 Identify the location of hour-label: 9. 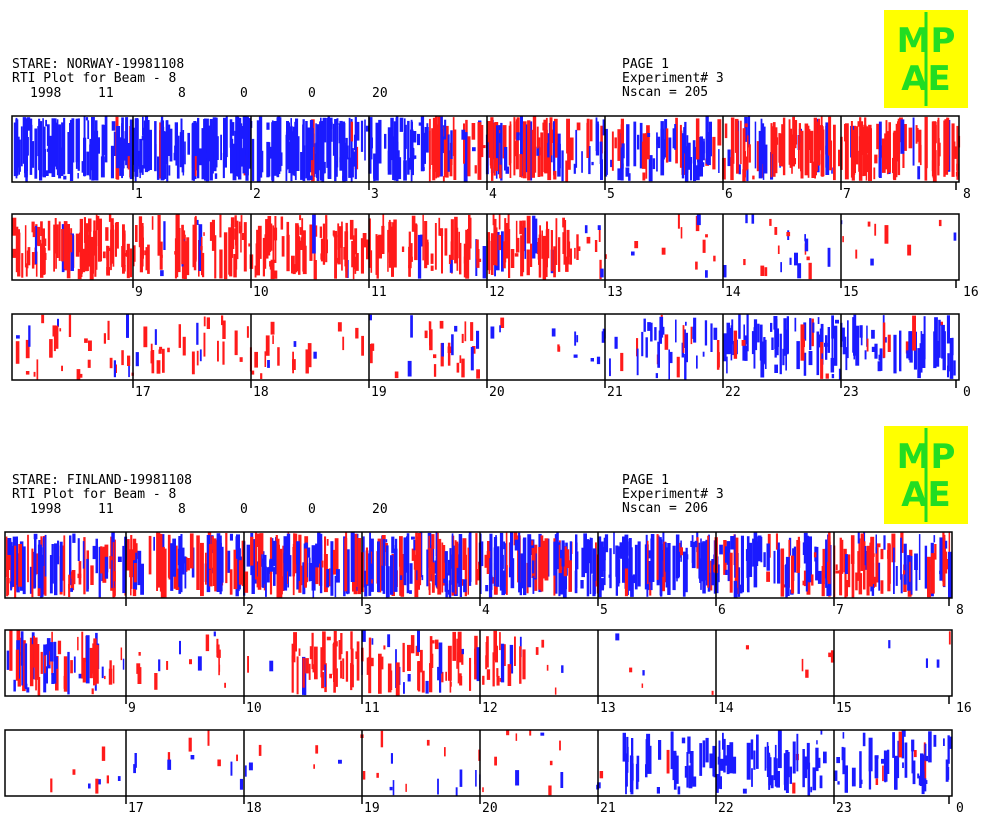
(132, 708).